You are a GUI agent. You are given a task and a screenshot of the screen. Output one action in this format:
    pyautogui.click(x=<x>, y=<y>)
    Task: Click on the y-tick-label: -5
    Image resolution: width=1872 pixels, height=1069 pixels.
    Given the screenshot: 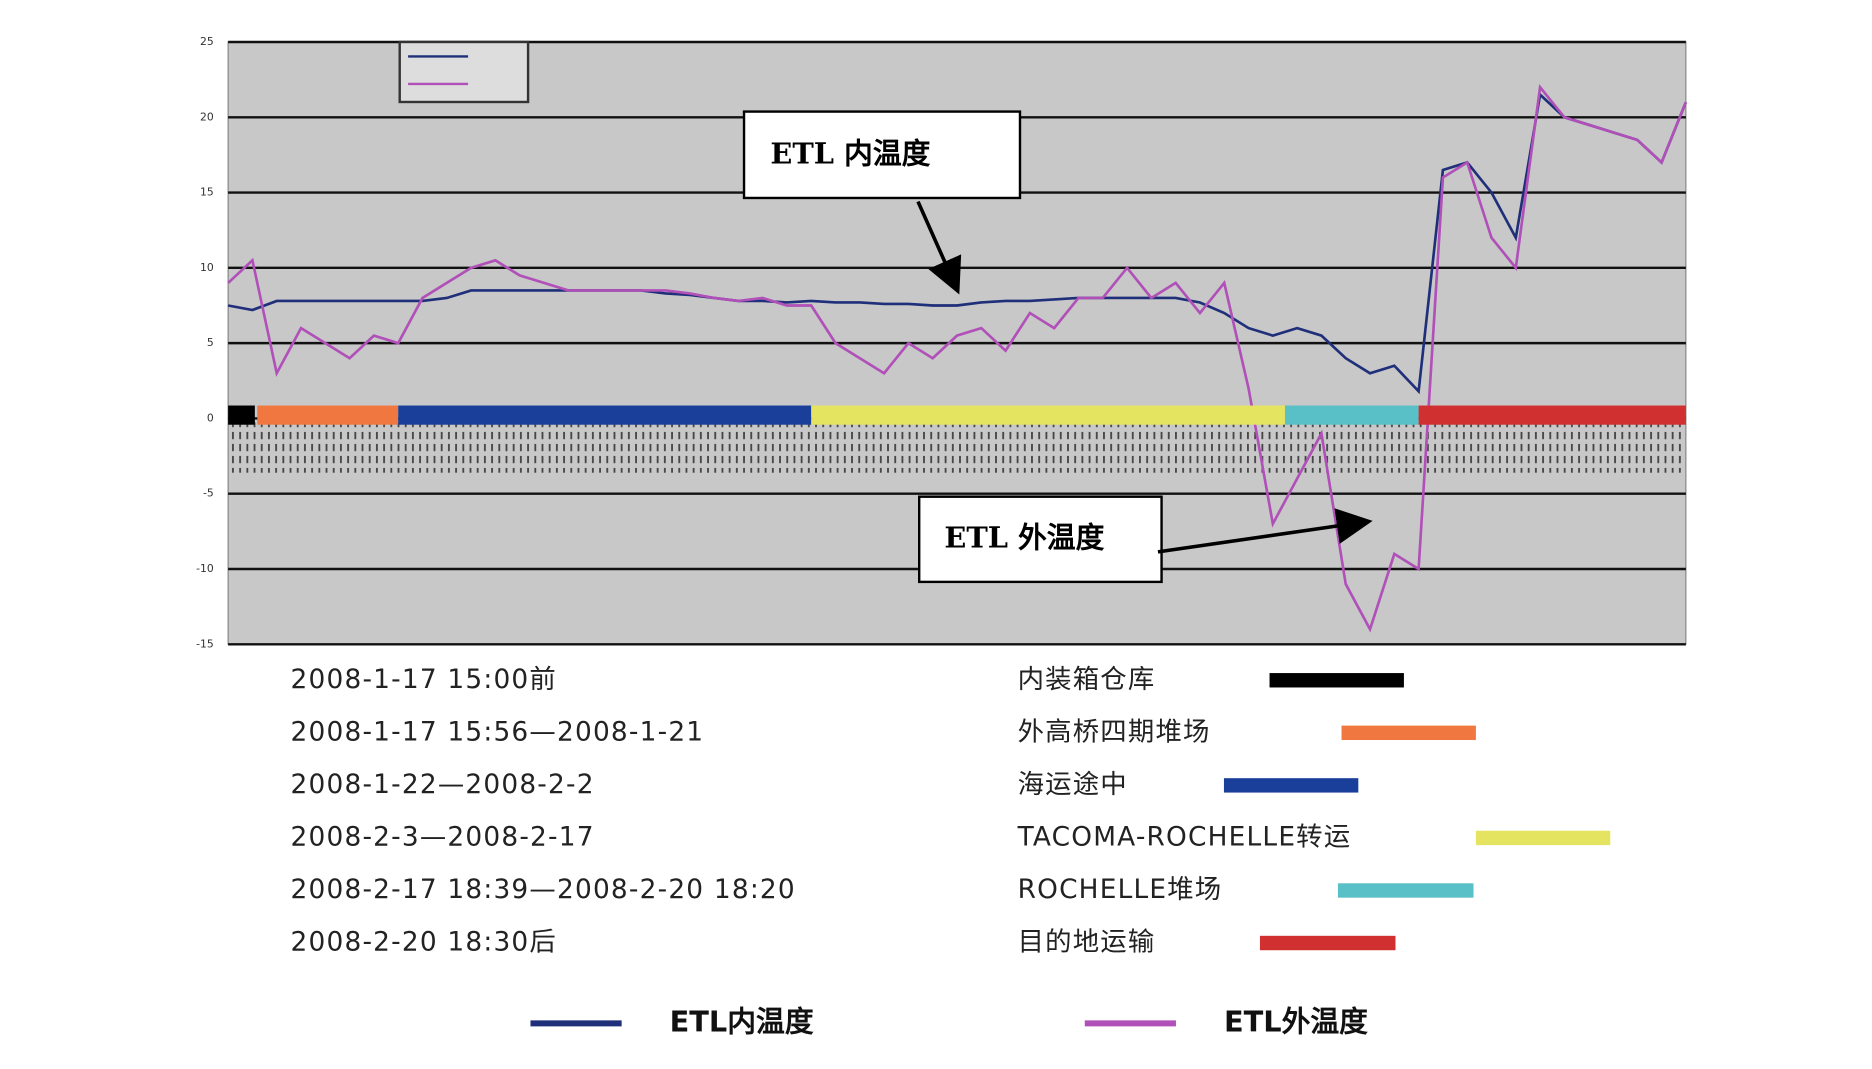 What is the action you would take?
    pyautogui.click(x=208, y=493)
    